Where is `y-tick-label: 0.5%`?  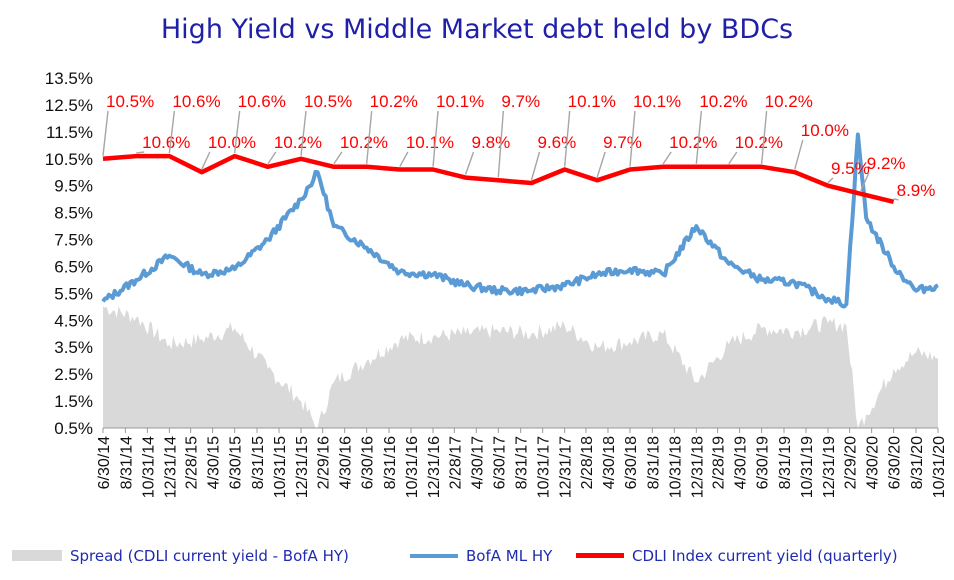
y-tick-label: 0.5% is located at coordinates (73, 428).